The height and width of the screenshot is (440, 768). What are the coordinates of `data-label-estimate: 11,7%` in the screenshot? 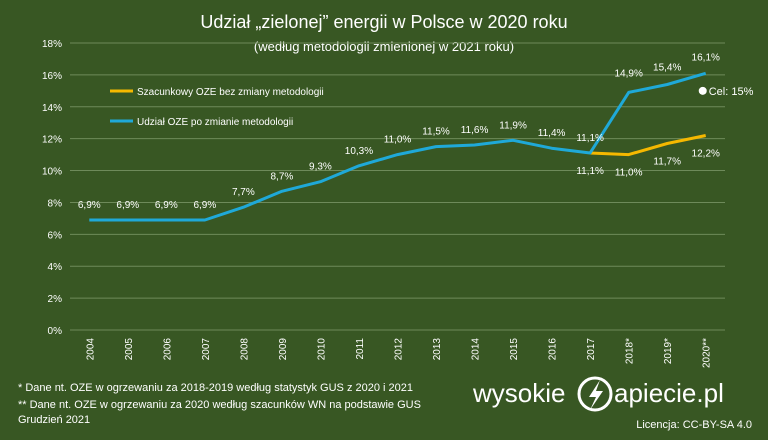 It's located at (667, 161).